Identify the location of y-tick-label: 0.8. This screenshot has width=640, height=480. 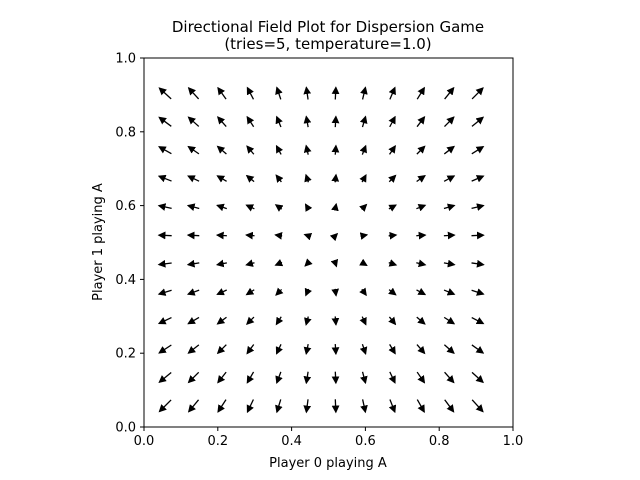
(125, 132).